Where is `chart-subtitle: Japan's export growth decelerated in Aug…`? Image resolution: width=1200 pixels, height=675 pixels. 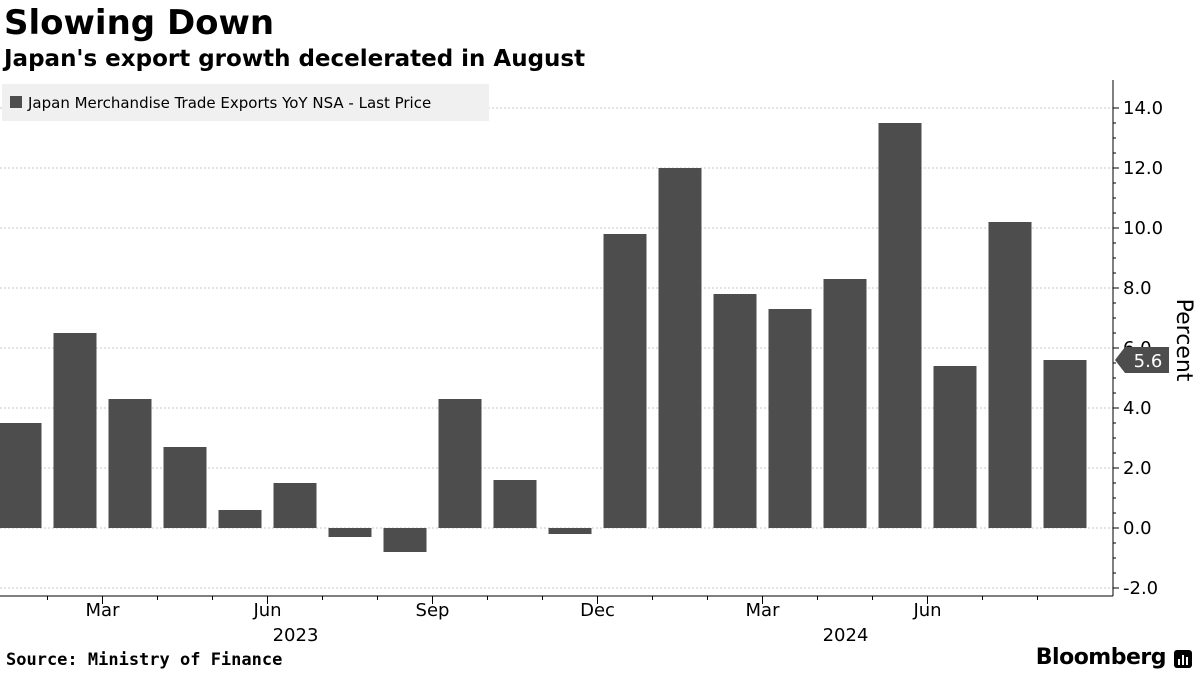
chart-subtitle: Japan's export growth decelerated in Aug… is located at coordinates (295, 59).